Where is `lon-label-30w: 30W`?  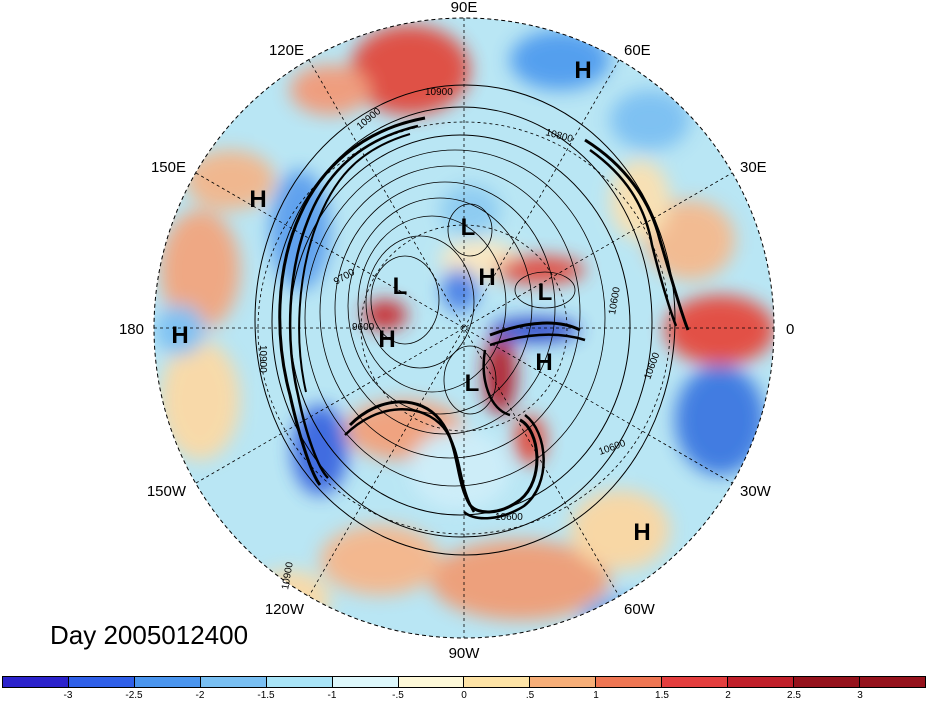 lon-label-30w: 30W is located at coordinates (756, 491).